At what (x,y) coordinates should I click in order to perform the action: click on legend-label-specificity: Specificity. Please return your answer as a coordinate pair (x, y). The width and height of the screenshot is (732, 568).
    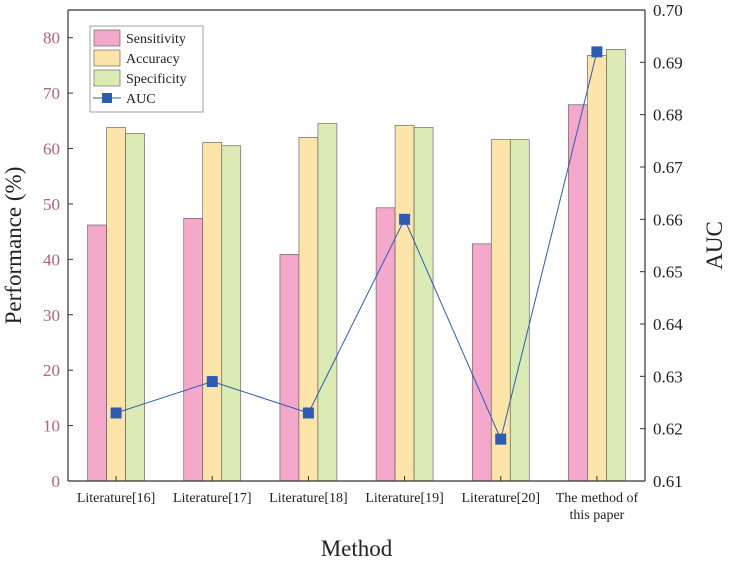
    Looking at the image, I should click on (156, 79).